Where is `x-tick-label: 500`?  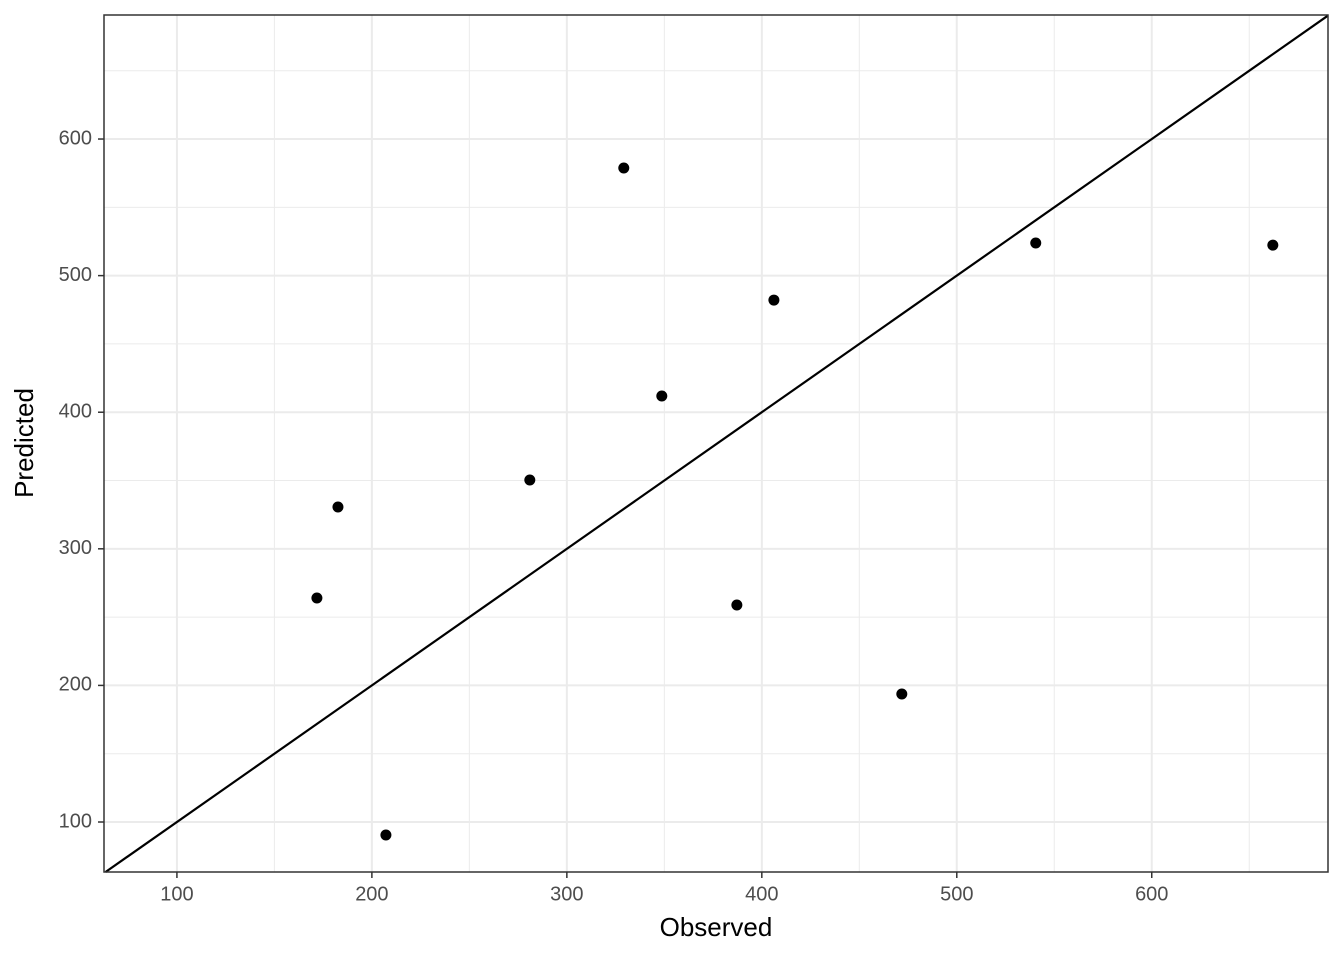
x-tick-label: 500 is located at coordinates (956, 894).